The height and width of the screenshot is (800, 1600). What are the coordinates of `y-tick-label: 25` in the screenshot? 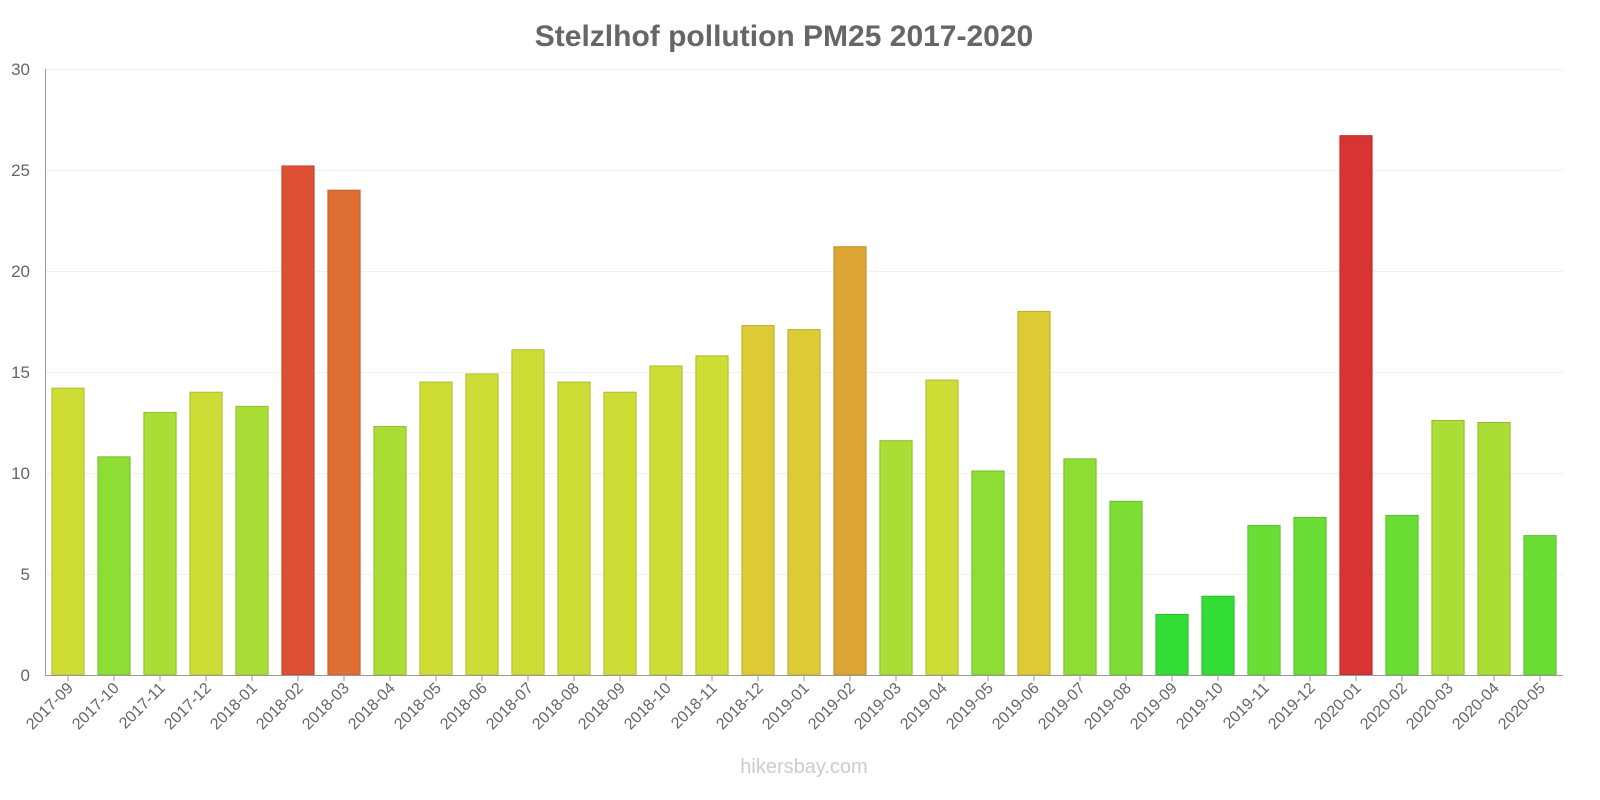 It's located at (20, 170).